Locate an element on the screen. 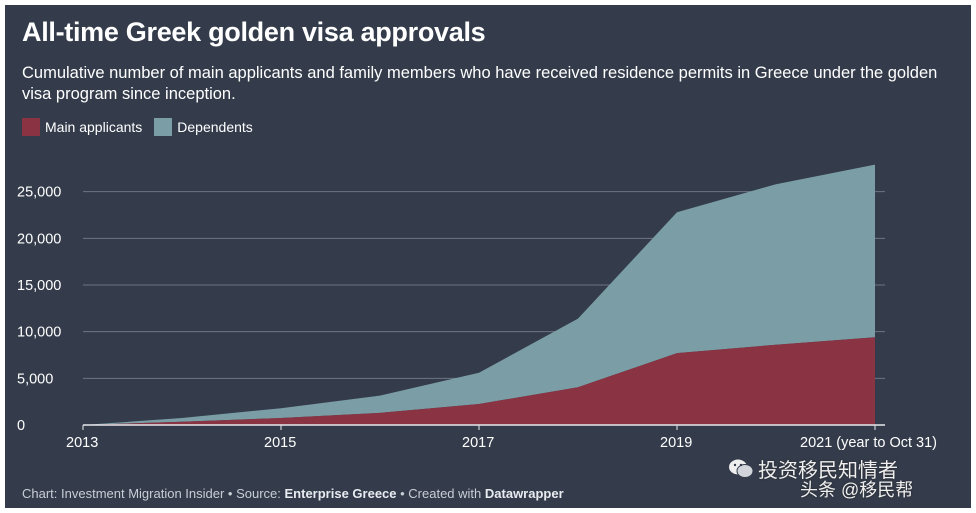  y-tick-label: 20,000 is located at coordinates (39, 239).